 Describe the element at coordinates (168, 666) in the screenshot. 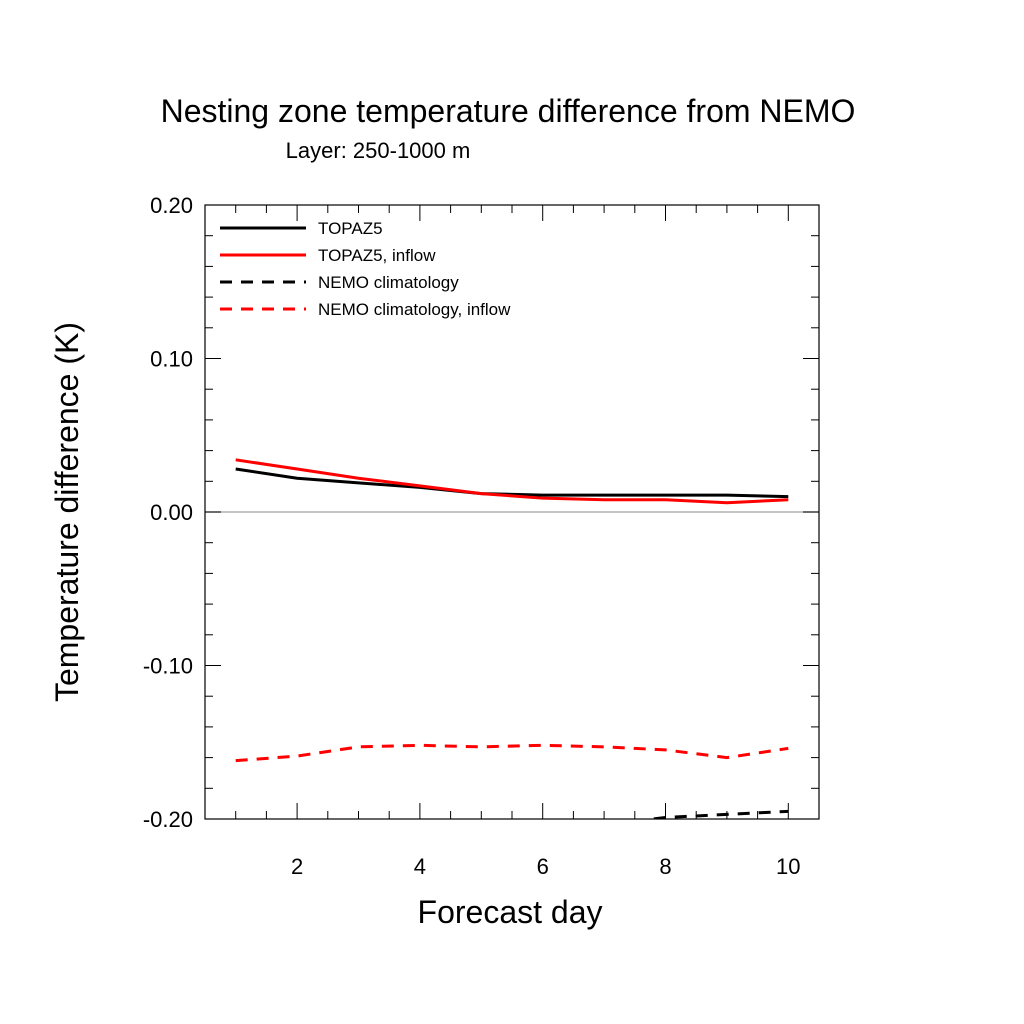

I see `y-tick-label: -0.10` at that location.